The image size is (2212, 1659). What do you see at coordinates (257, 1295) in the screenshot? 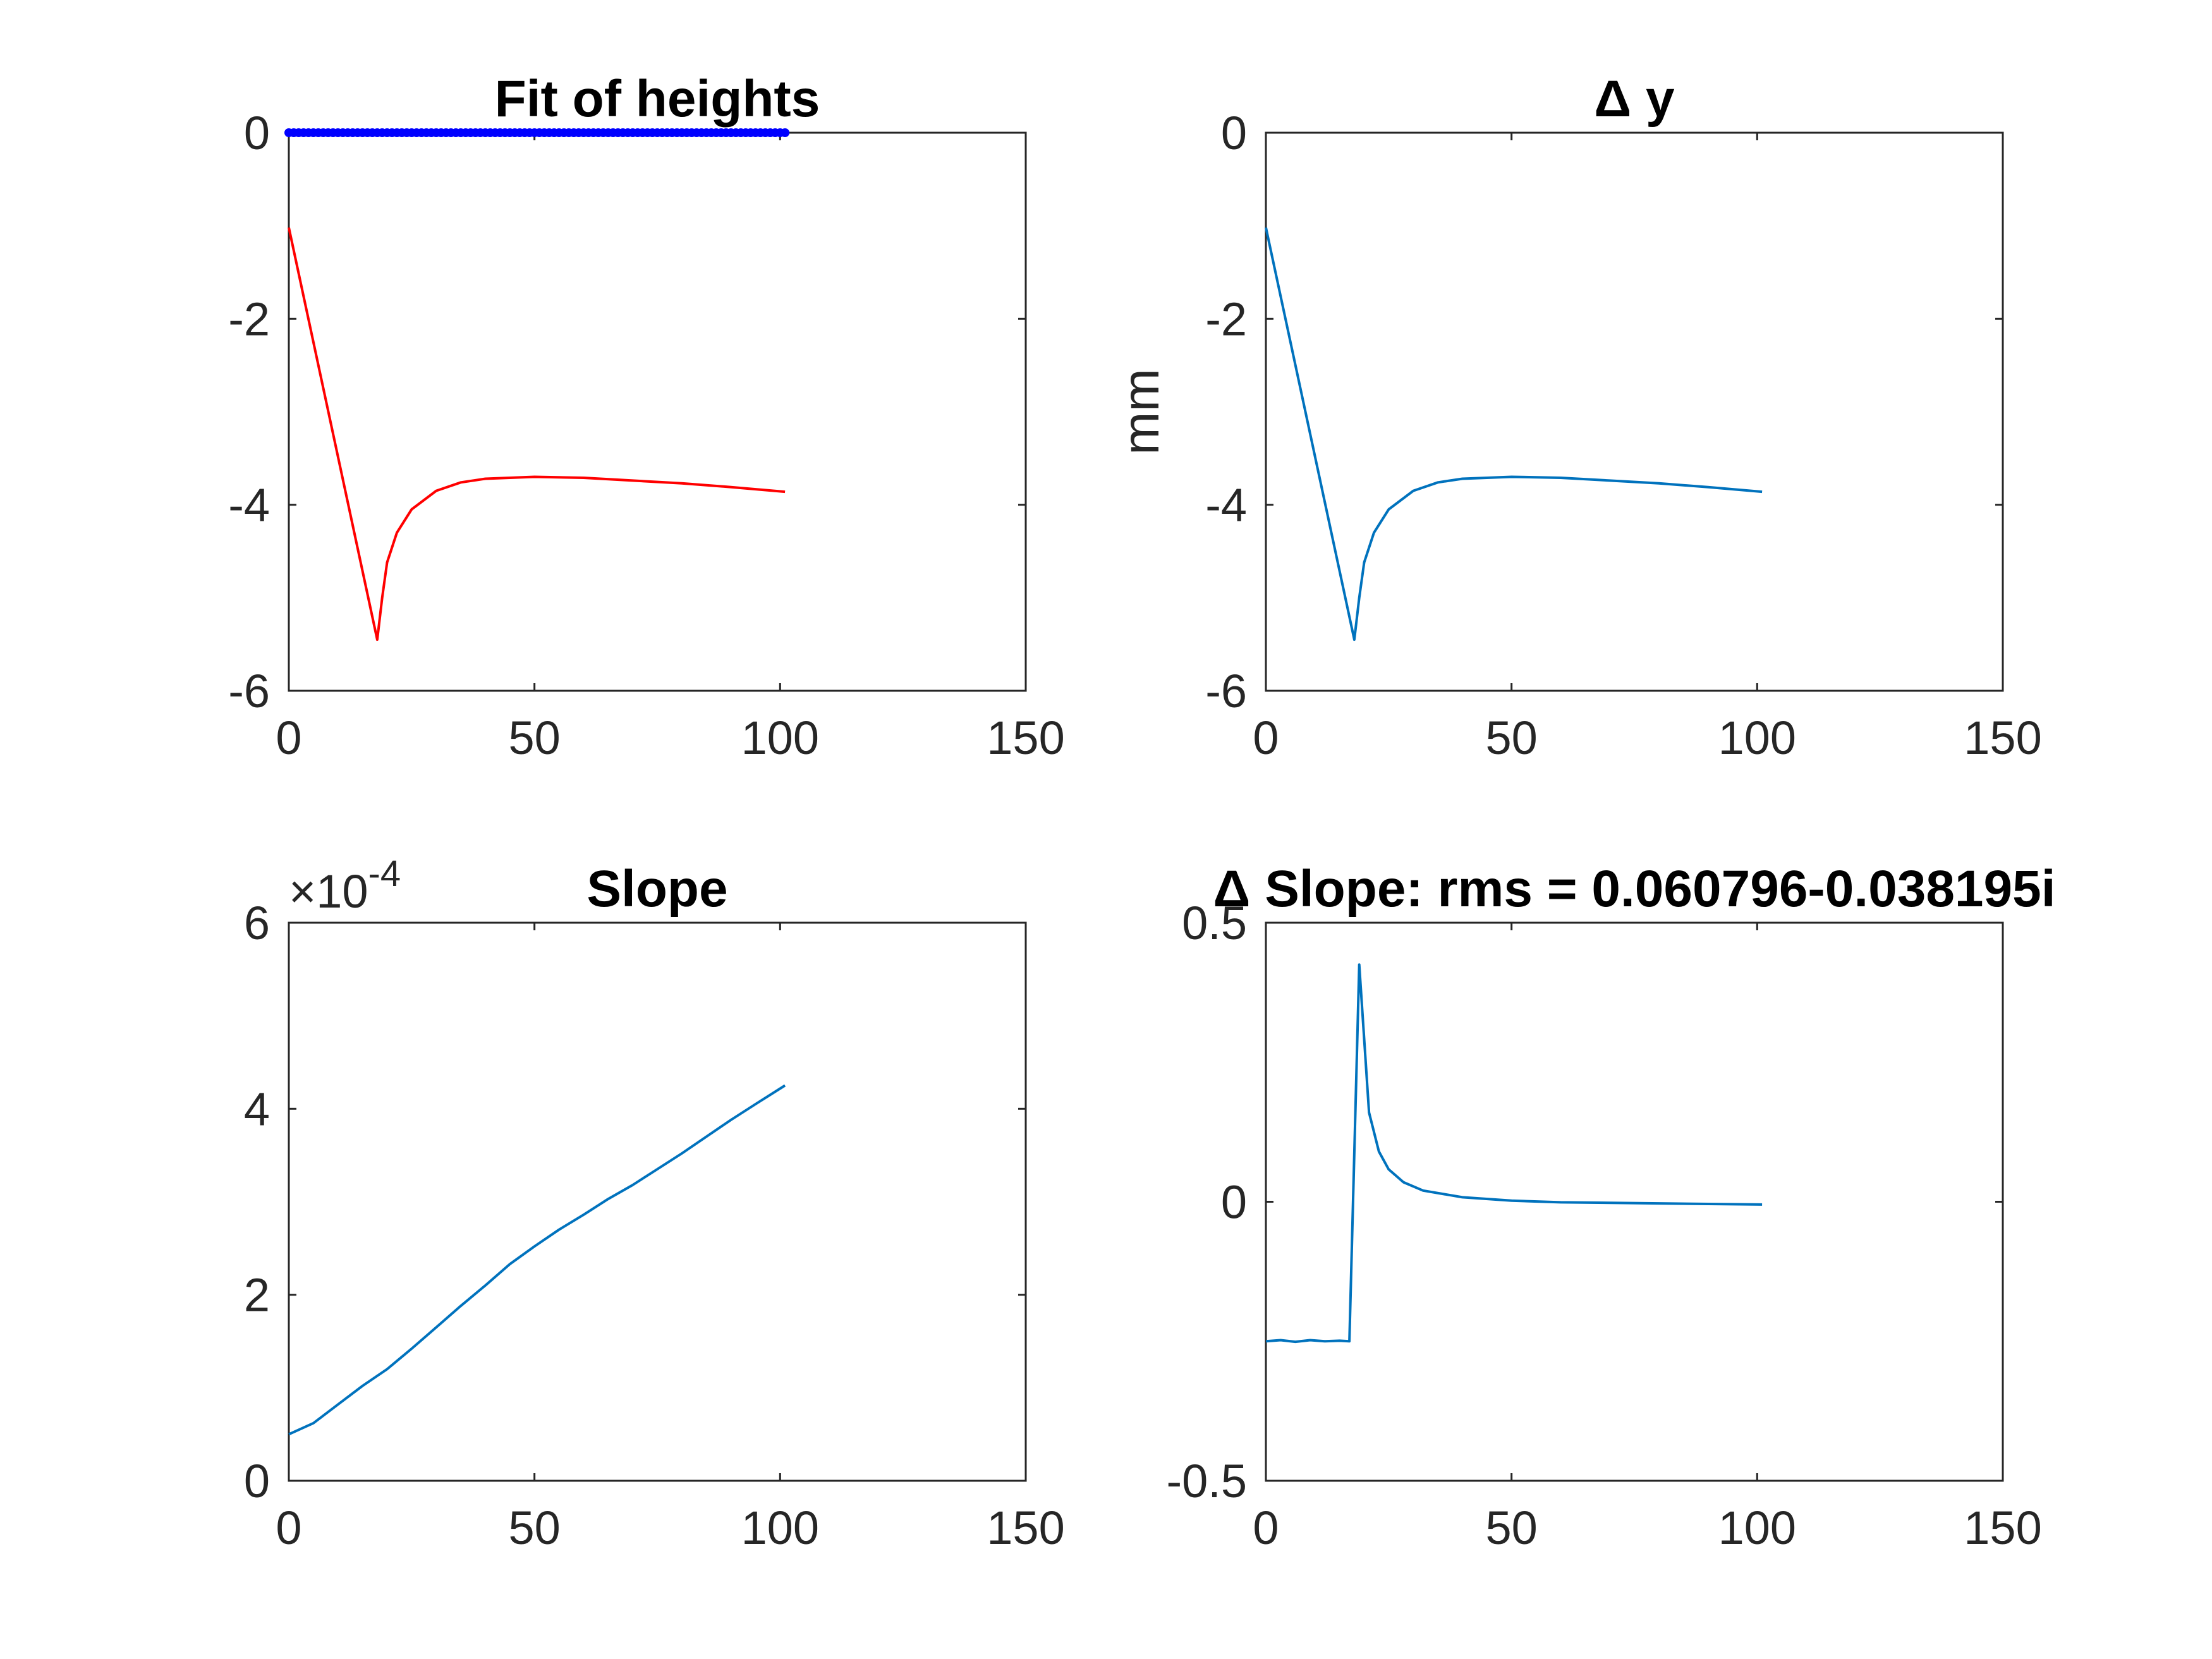
I see `y-tick-label: 2` at bounding box center [257, 1295].